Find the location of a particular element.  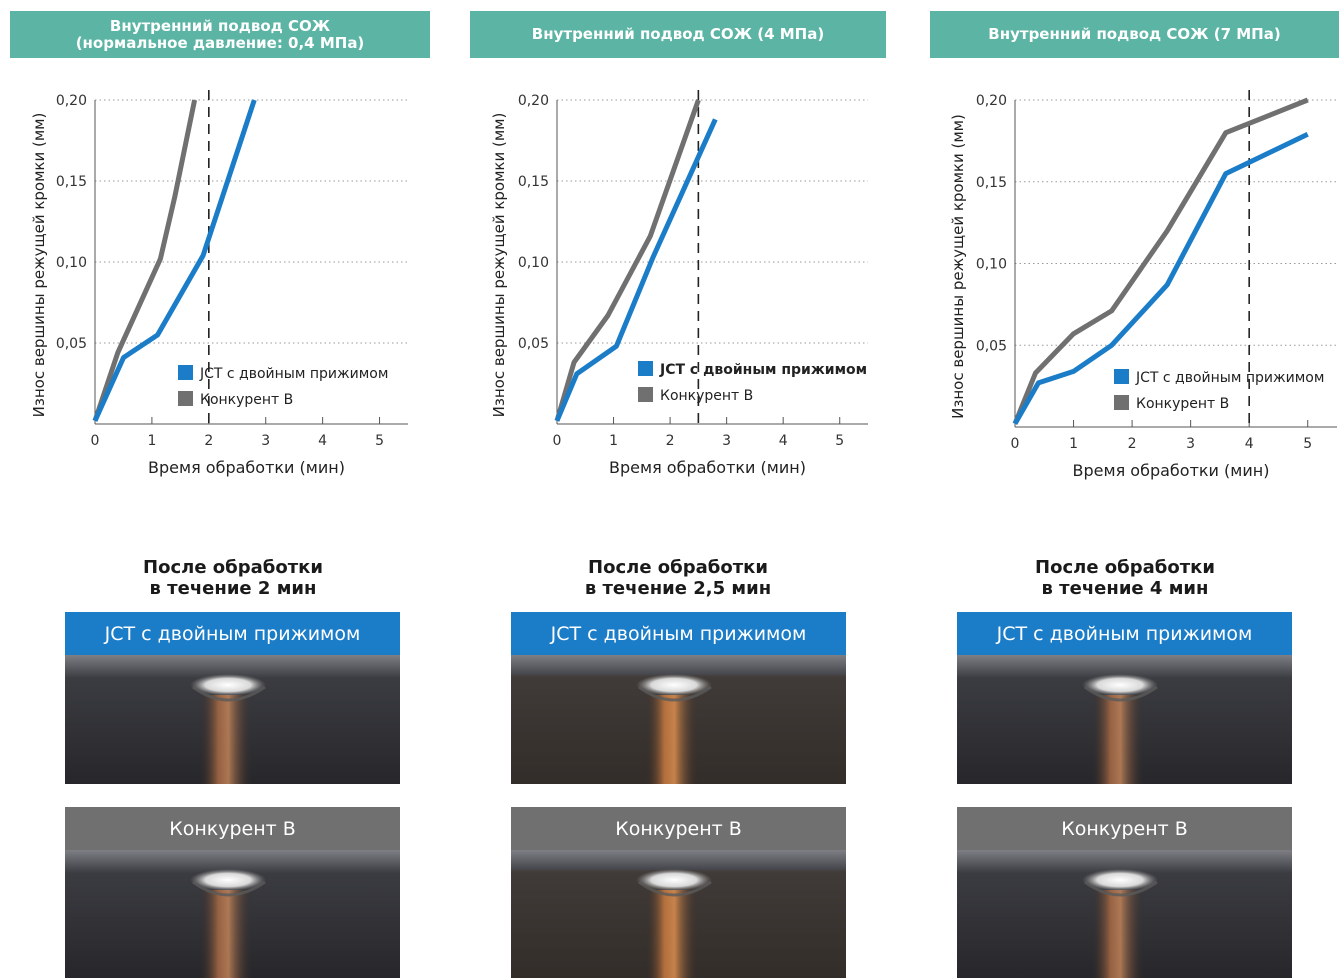

panel-2-header-line-1: Внутренний подвод СОЖ (4 МПа) is located at coordinates (678, 34).